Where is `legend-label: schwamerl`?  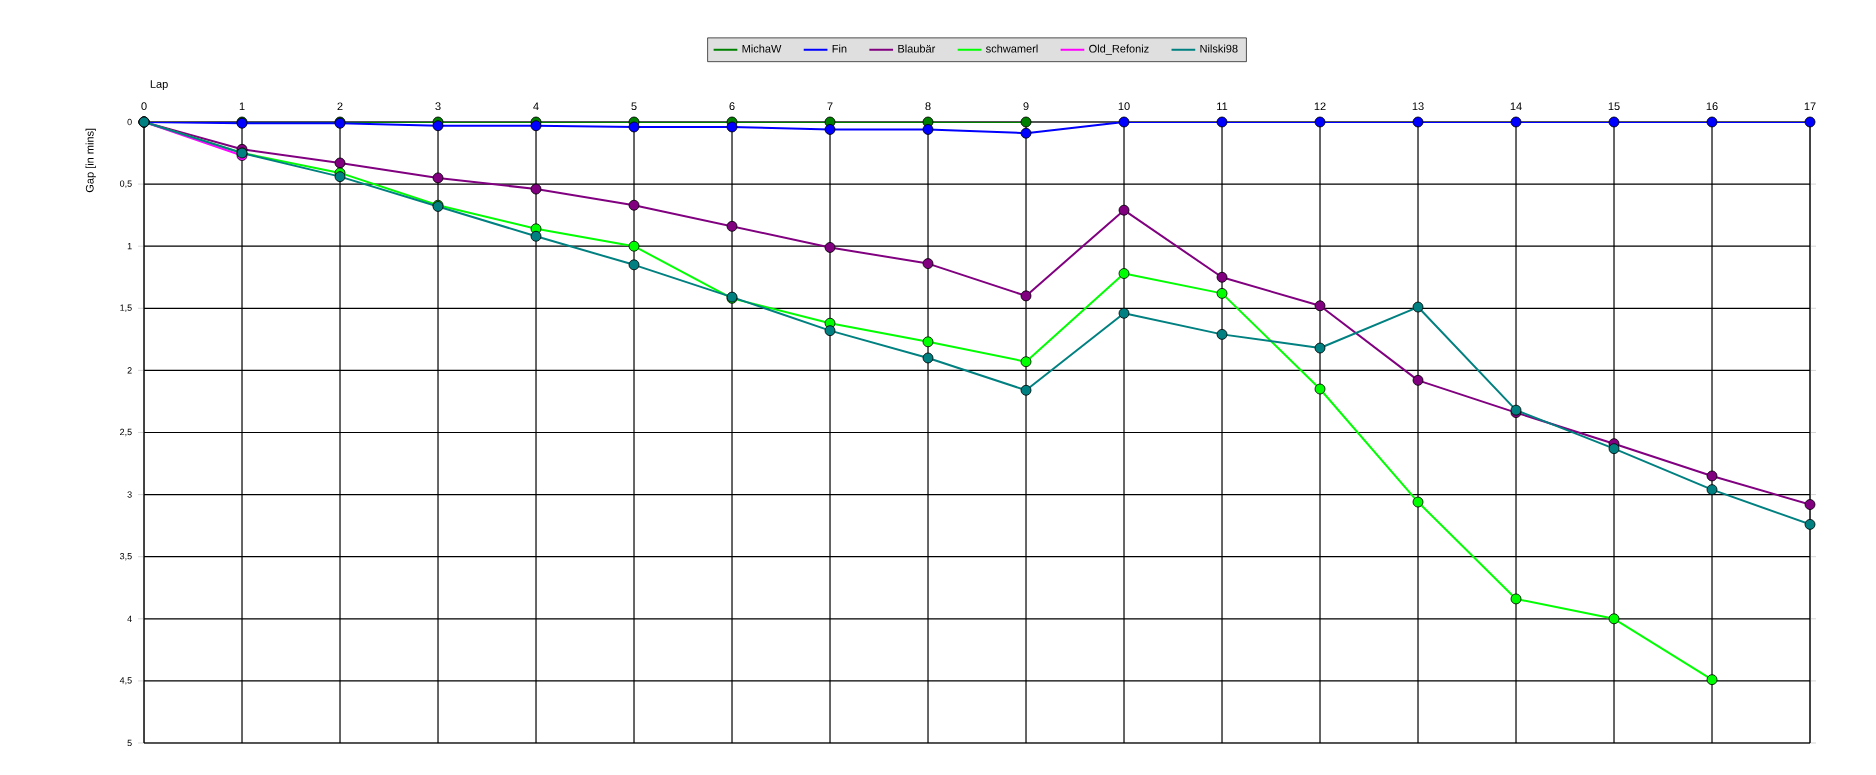 legend-label: schwamerl is located at coordinates (1012, 48).